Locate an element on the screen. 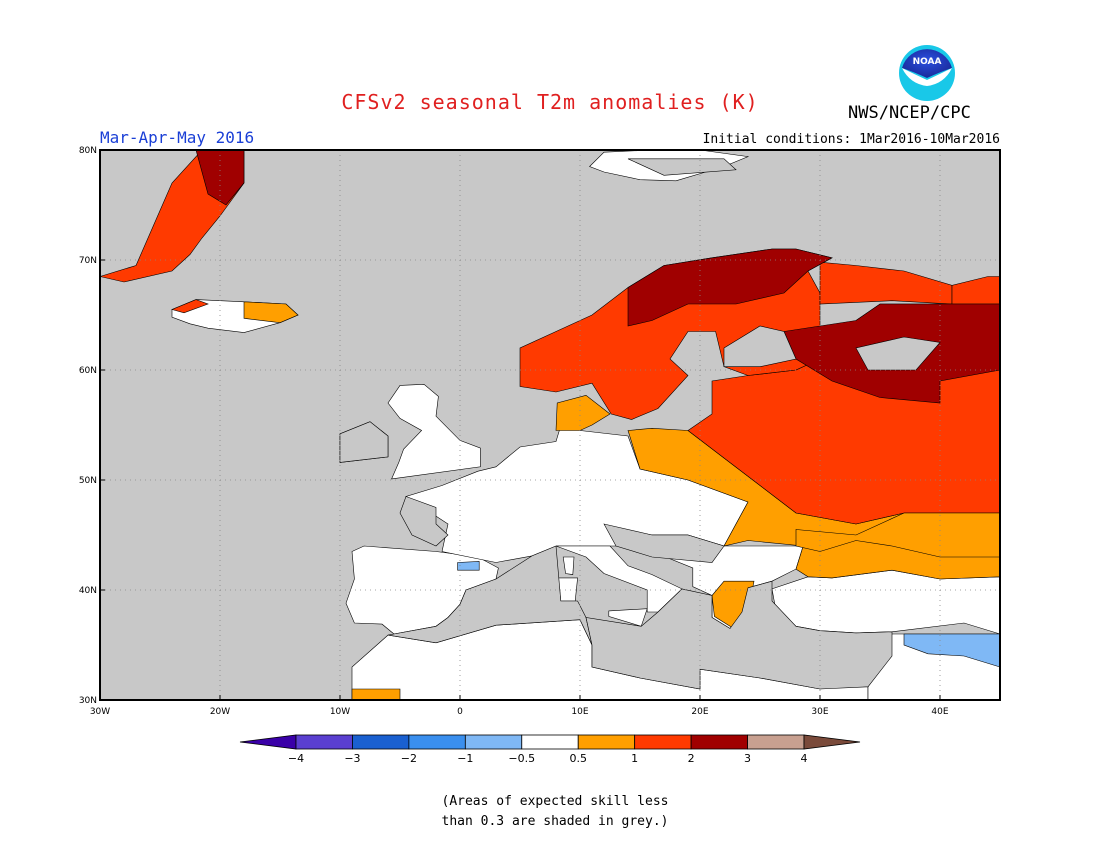 This screenshot has width=1100, height=850. colorbar: −4 −3 −2 −1 −0.5 0.5 1 2 3 4 is located at coordinates (550, 749).